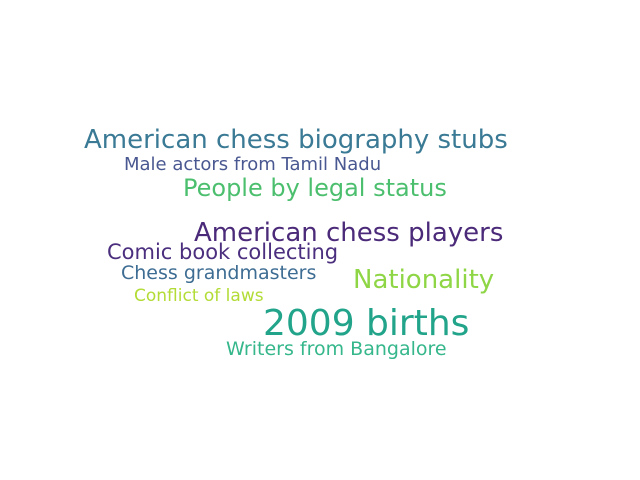  Describe the element at coordinates (315, 188) in the screenshot. I see `word-people-by-legal-status: People by legal status` at that location.